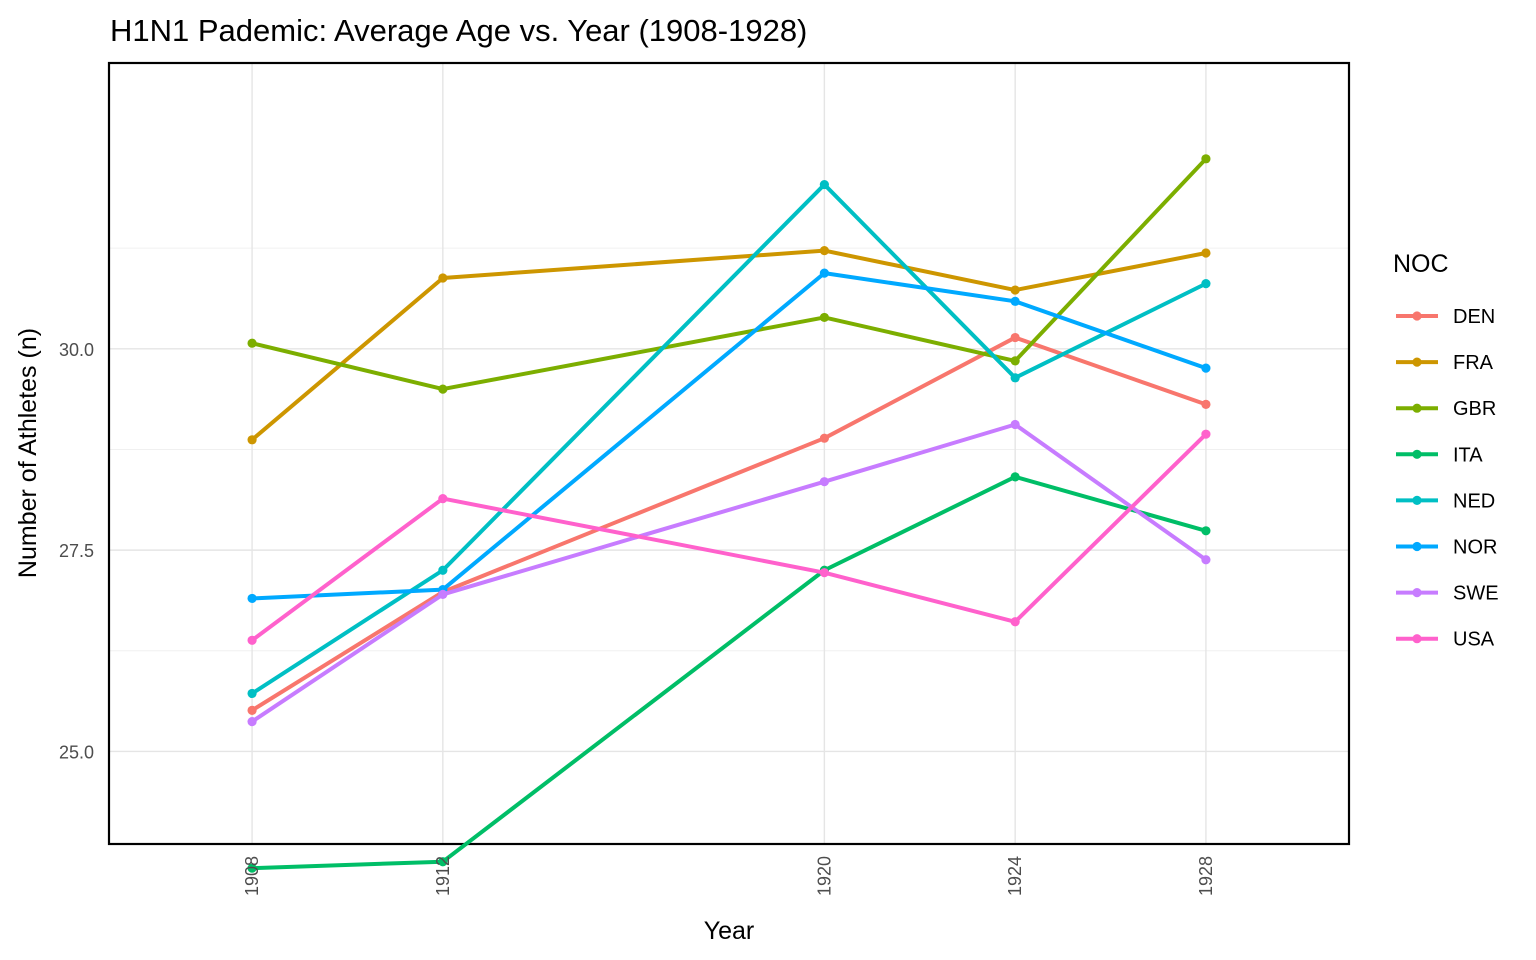  What do you see at coordinates (824, 876) in the screenshot?
I see `x-tick-label: 1920` at bounding box center [824, 876].